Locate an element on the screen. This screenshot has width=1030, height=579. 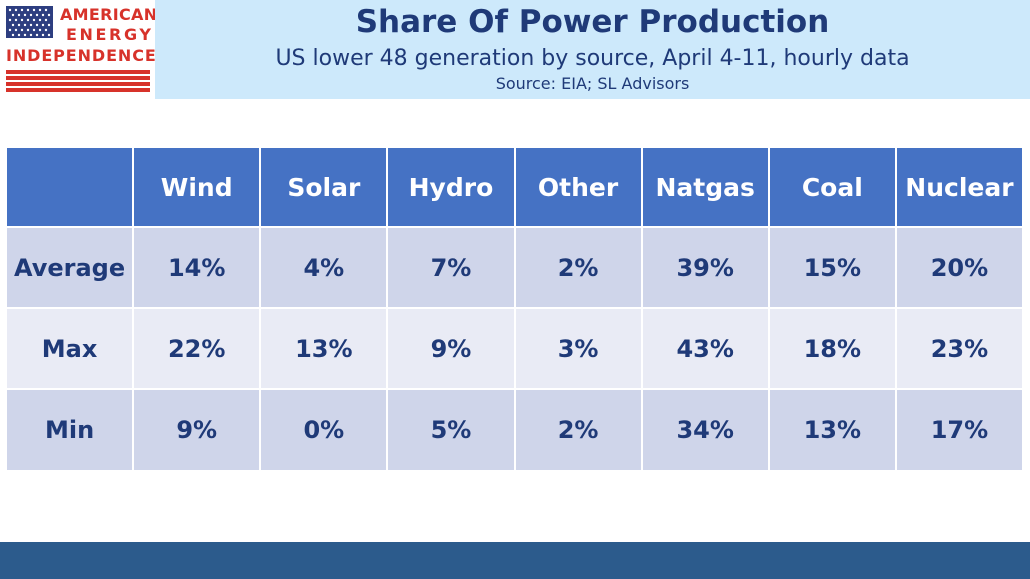
table-cell-average-hydro: 7% is located at coordinates (451, 267).